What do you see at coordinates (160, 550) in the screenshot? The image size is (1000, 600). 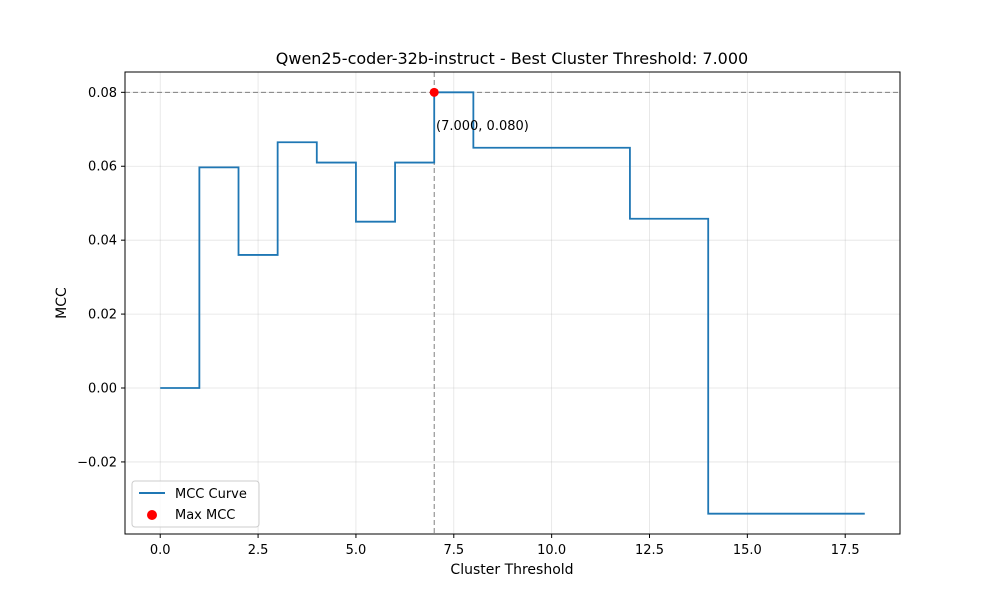 I see `x-tick-label: 0.0` at bounding box center [160, 550].